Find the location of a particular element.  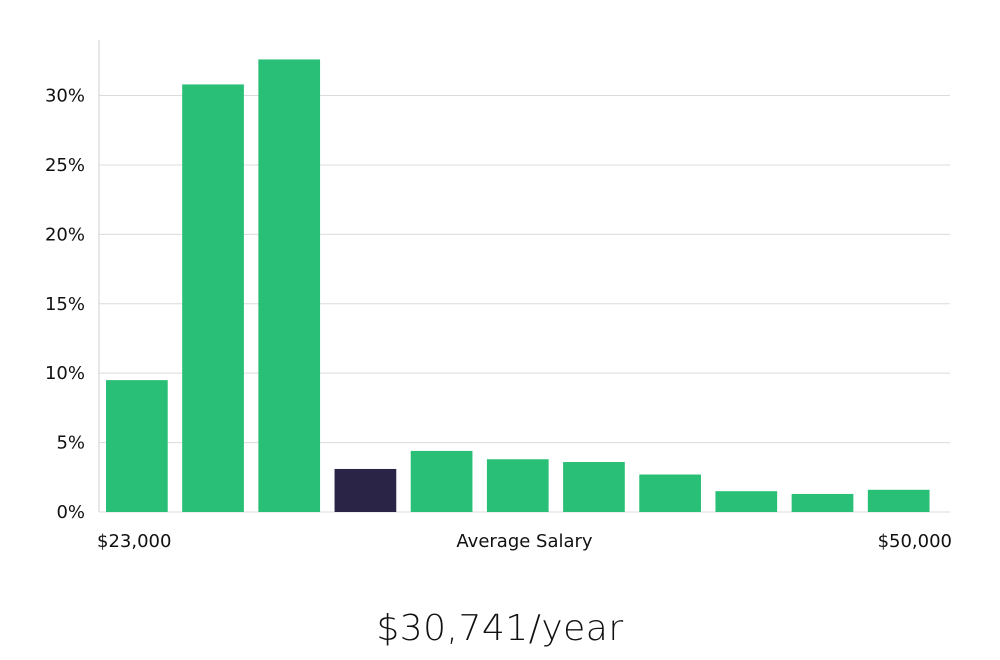

x-max-label: $50,000 is located at coordinates (915, 541).